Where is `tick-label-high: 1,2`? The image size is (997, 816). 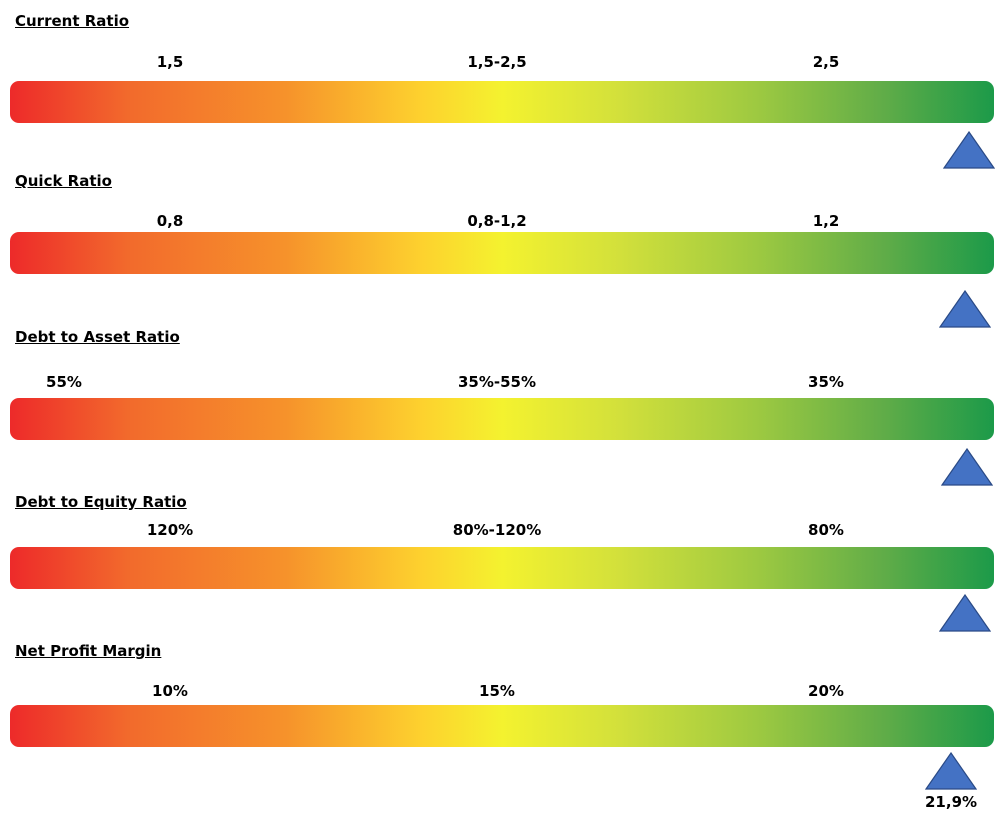
tick-label-high: 1,2 is located at coordinates (826, 221).